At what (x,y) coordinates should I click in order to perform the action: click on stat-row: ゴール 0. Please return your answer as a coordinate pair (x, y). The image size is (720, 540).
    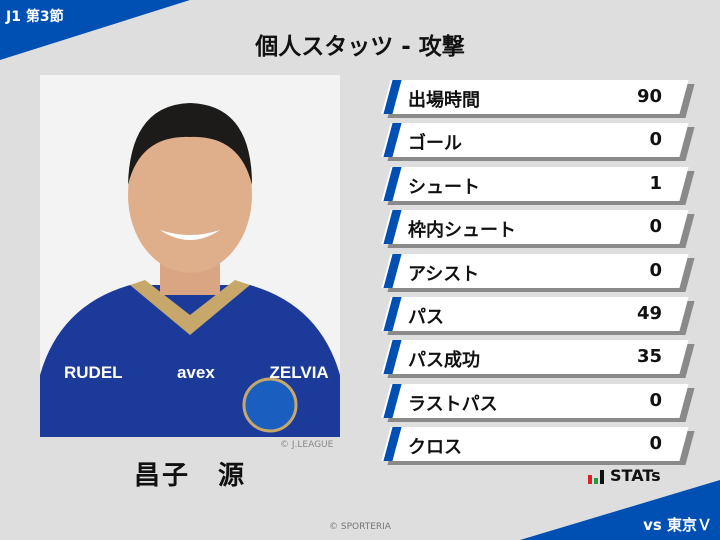
    Looking at the image, I should click on (538, 142).